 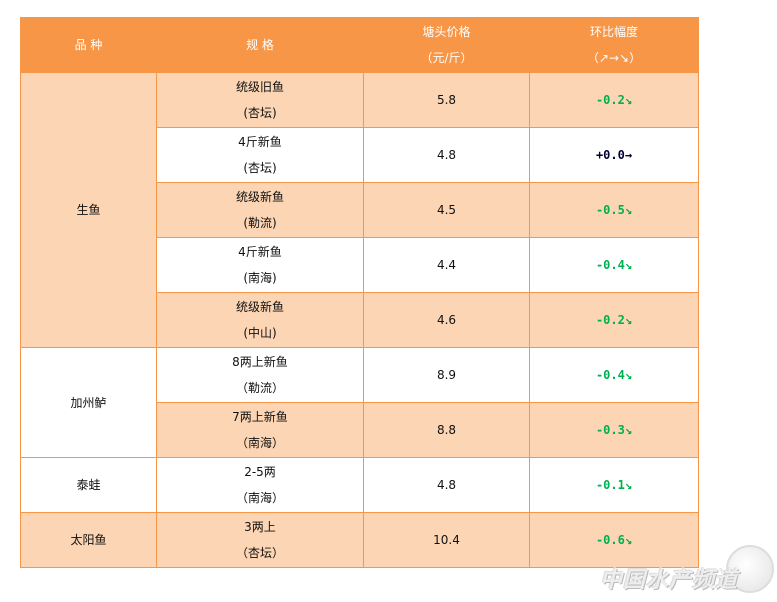 I want to click on spec-cell: 7两上新鱼 （南海）, so click(x=260, y=430).